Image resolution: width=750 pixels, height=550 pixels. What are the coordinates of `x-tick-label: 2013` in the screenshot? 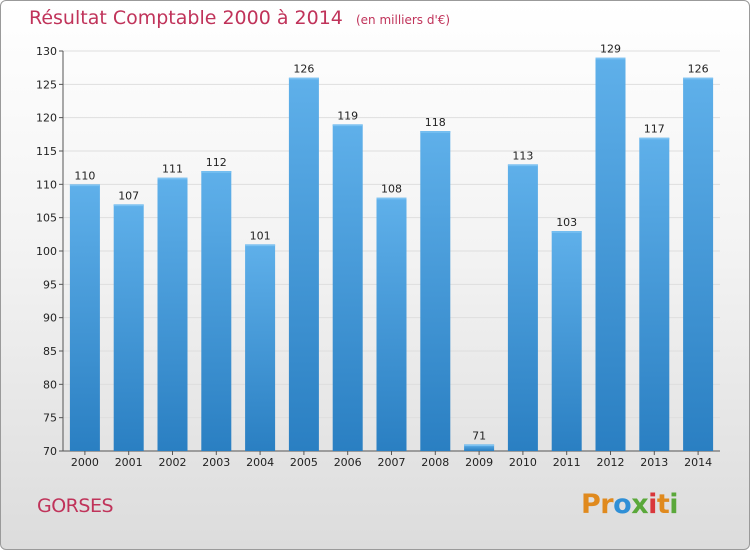 It's located at (654, 462).